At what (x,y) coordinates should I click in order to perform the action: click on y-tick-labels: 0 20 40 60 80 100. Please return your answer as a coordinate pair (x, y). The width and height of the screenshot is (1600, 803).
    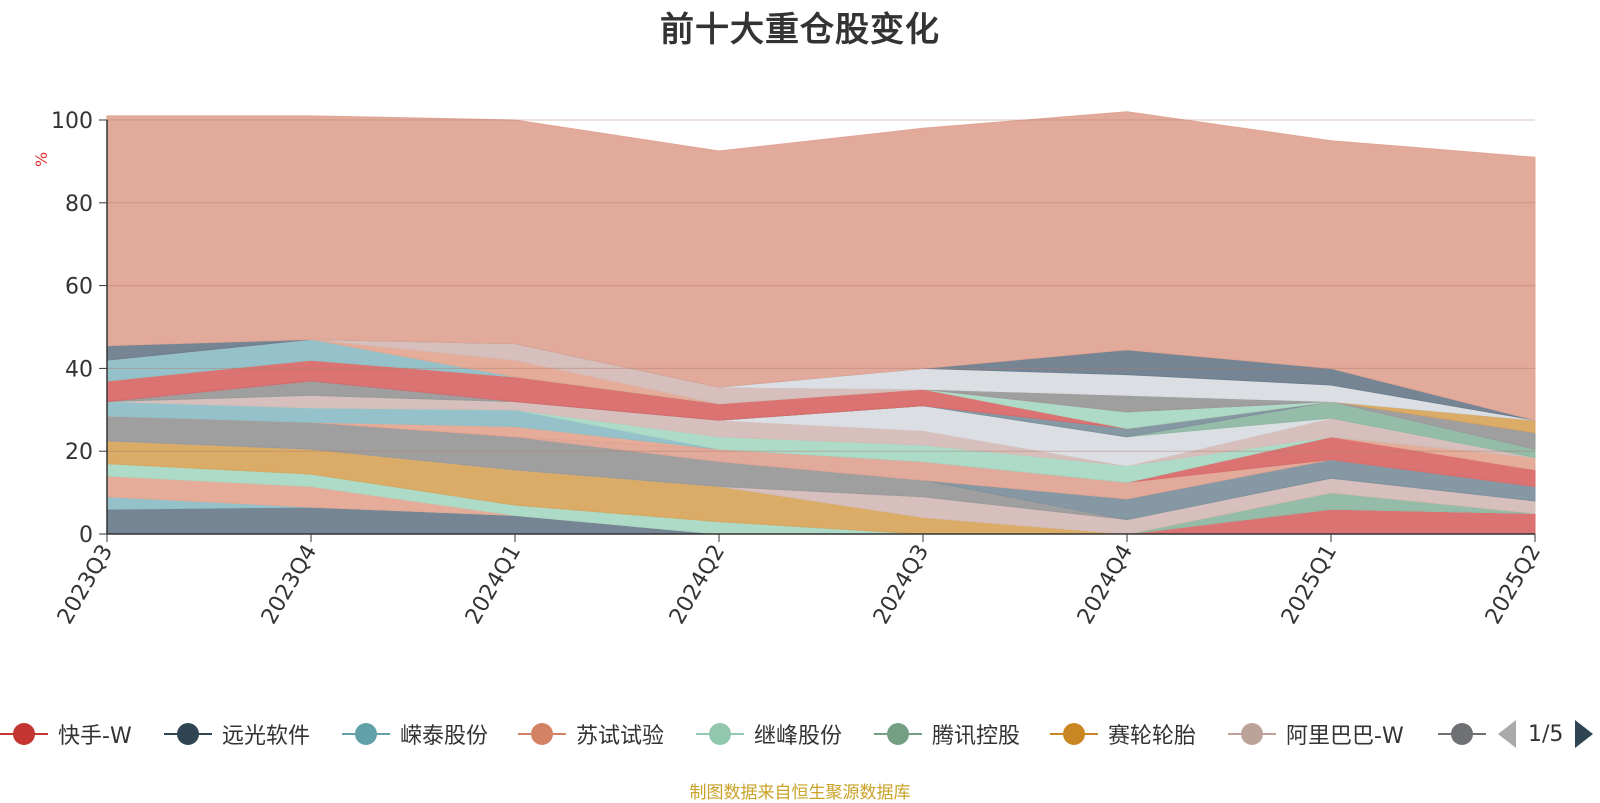
    Looking at the image, I should click on (72, 328).